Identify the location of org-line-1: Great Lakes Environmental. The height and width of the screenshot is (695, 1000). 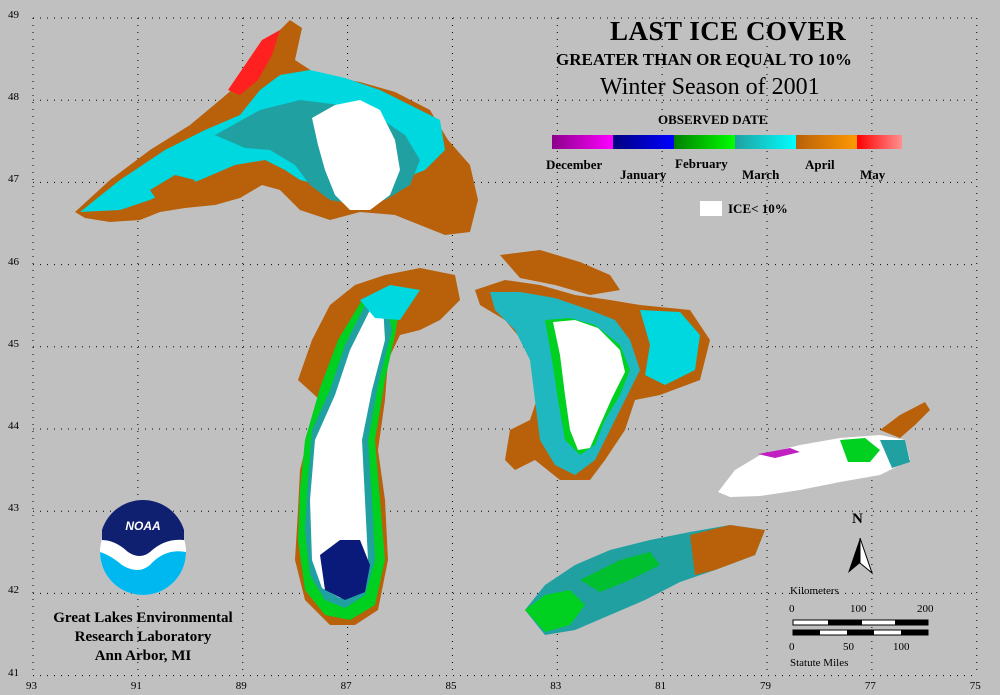
(143, 618).